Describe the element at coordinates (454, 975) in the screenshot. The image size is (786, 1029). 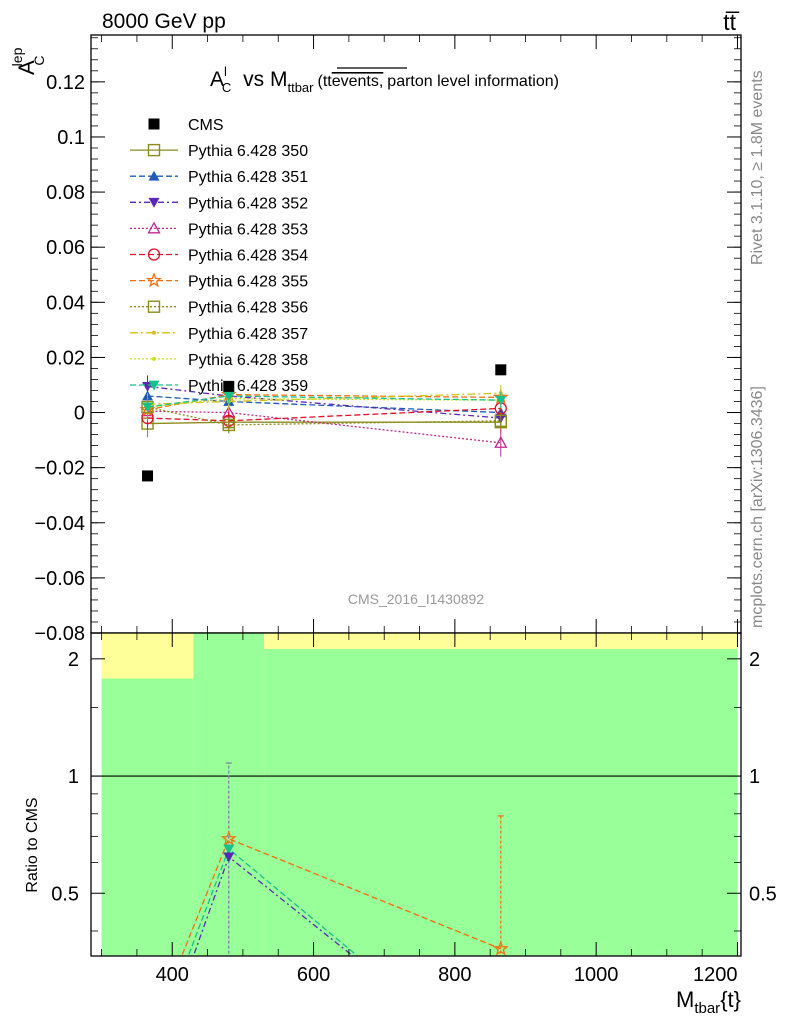
I see `ratio-xtick-label: 800` at that location.